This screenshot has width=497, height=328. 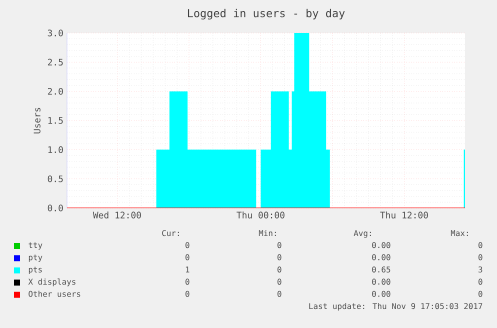 What do you see at coordinates (55, 120) in the screenshot?
I see `y-tick-label: 1.5` at bounding box center [55, 120].